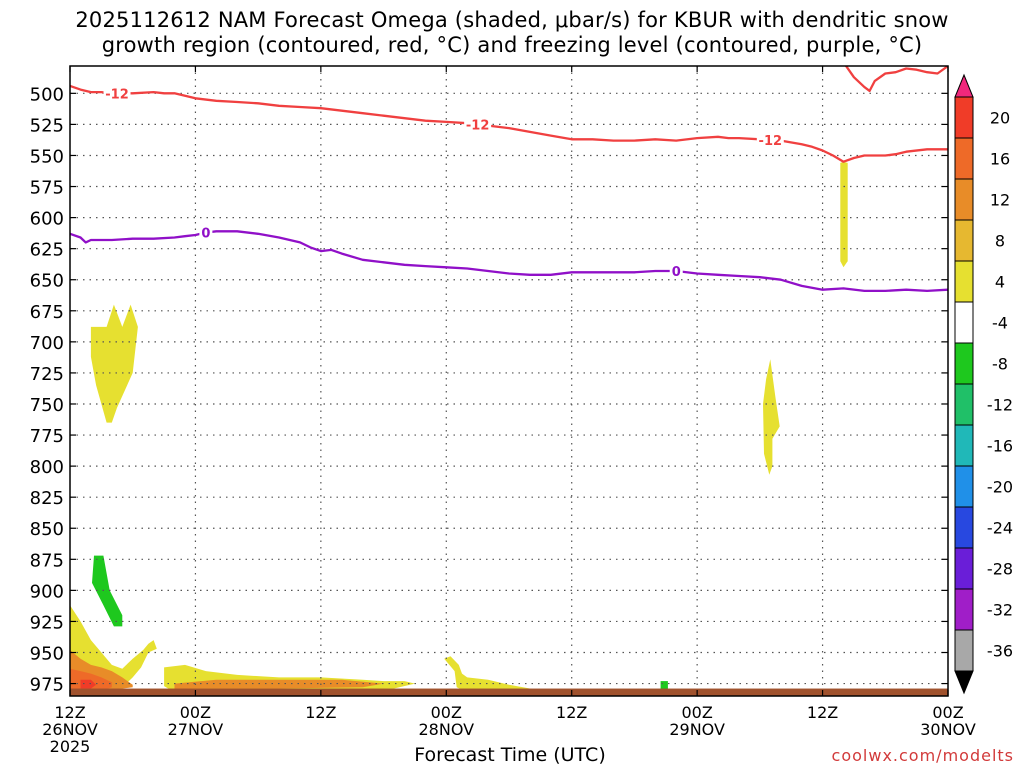 This screenshot has height=768, width=1024. Describe the element at coordinates (1000, 528) in the screenshot. I see `colorbar-label: -24` at that location.